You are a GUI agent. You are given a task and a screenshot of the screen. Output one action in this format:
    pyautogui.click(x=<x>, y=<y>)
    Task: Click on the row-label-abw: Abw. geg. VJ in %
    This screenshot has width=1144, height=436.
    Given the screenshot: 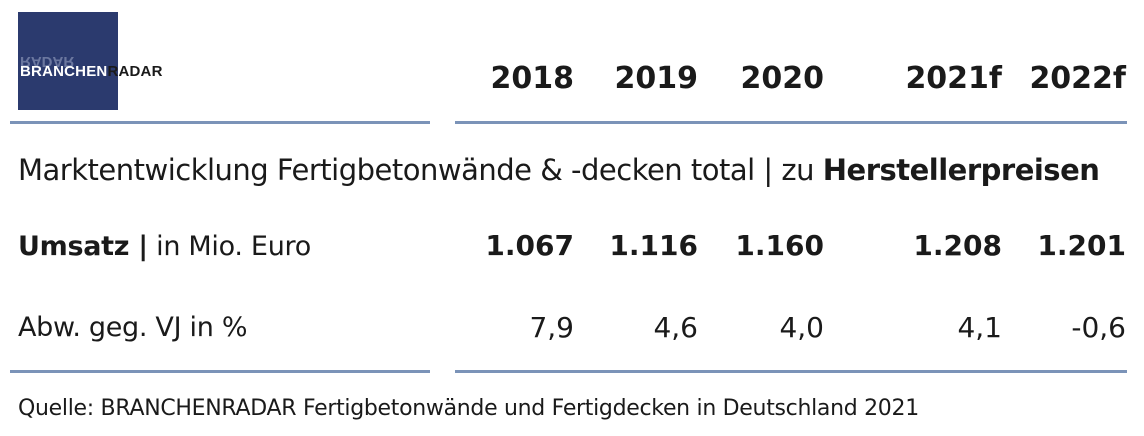 What is the action you would take?
    pyautogui.click(x=133, y=327)
    